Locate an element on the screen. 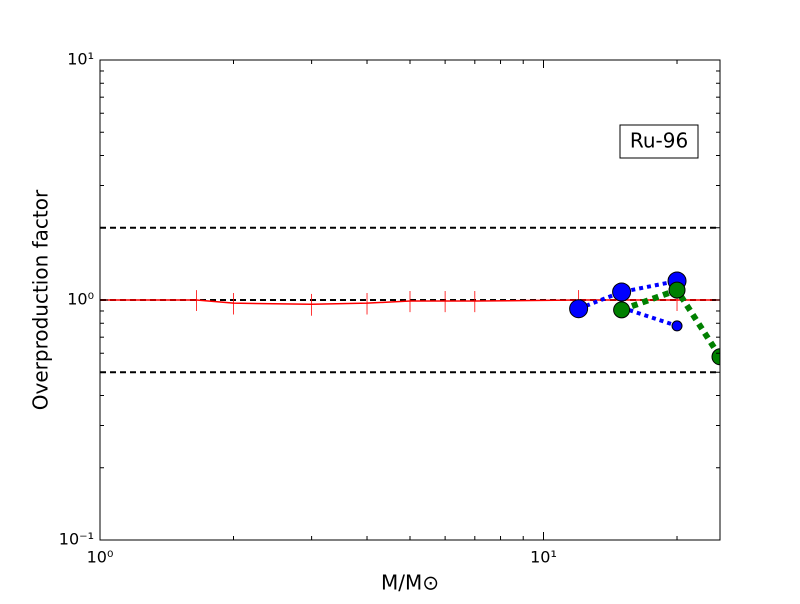 The height and width of the screenshot is (604, 800). x-axis-label: M/M⊙ is located at coordinates (410, 583).